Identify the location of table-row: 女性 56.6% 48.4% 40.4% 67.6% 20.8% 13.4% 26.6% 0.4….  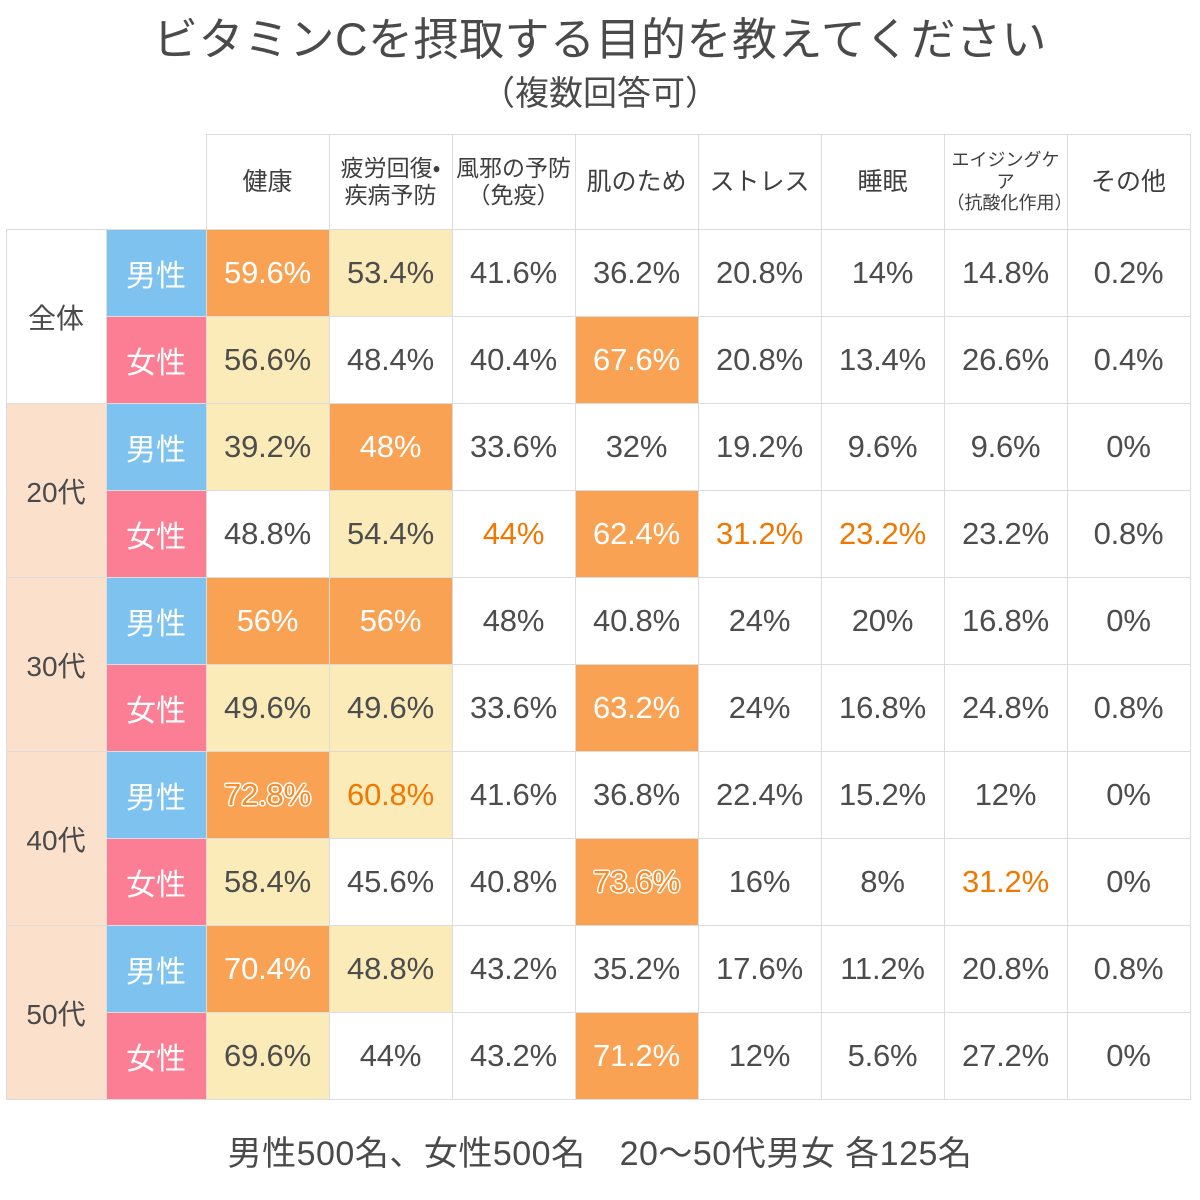
(598, 360).